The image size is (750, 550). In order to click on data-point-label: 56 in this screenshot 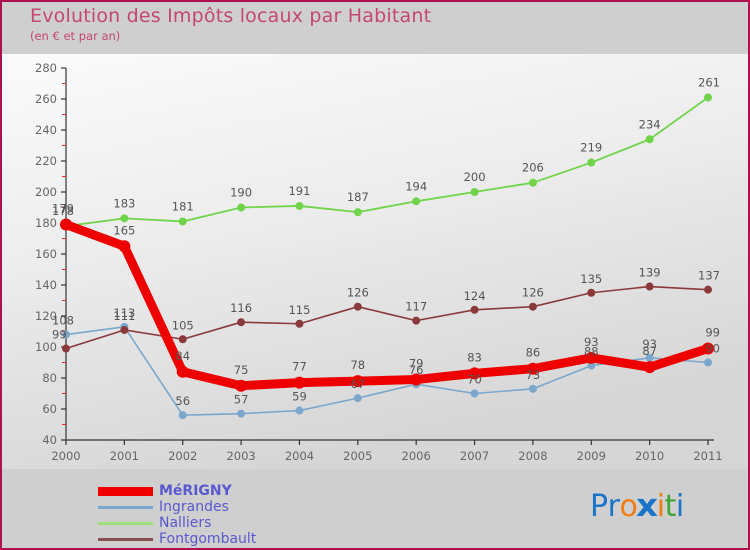, I will do `click(182, 401)`.